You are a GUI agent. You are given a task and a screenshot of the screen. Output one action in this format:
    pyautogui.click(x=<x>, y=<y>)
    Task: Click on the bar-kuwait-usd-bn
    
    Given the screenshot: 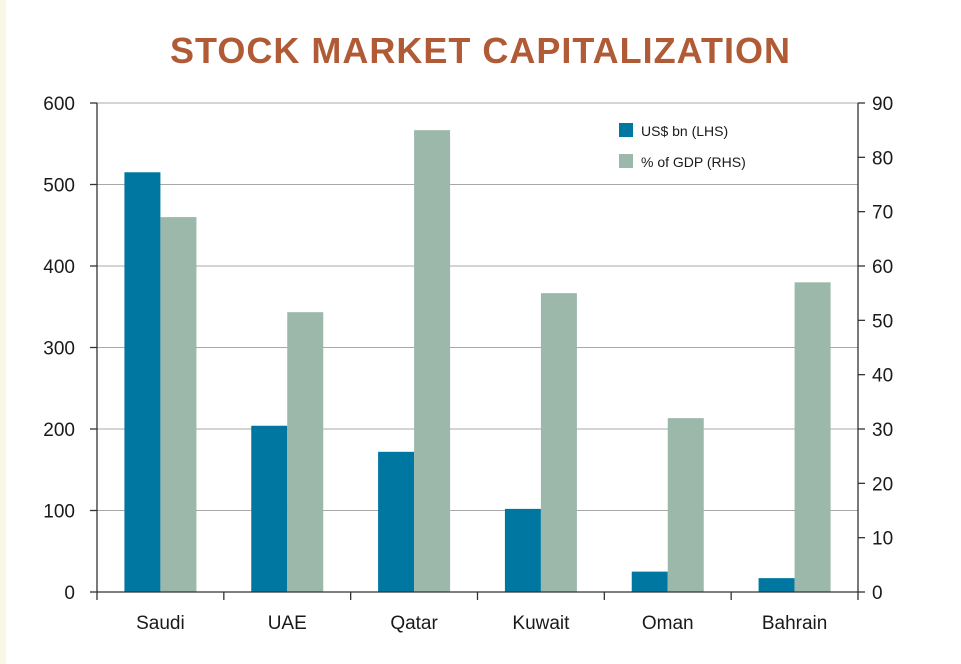 What is the action you would take?
    pyautogui.click(x=522, y=550)
    